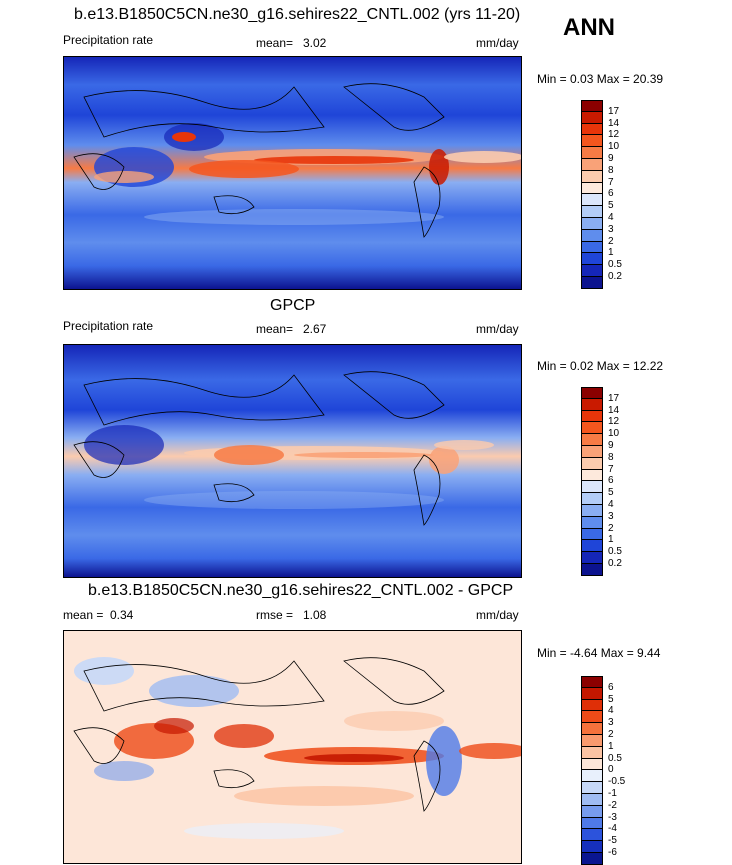  What do you see at coordinates (615, 563) in the screenshot?
I see `panel2-colorbar-tick-label: 0.2` at bounding box center [615, 563].